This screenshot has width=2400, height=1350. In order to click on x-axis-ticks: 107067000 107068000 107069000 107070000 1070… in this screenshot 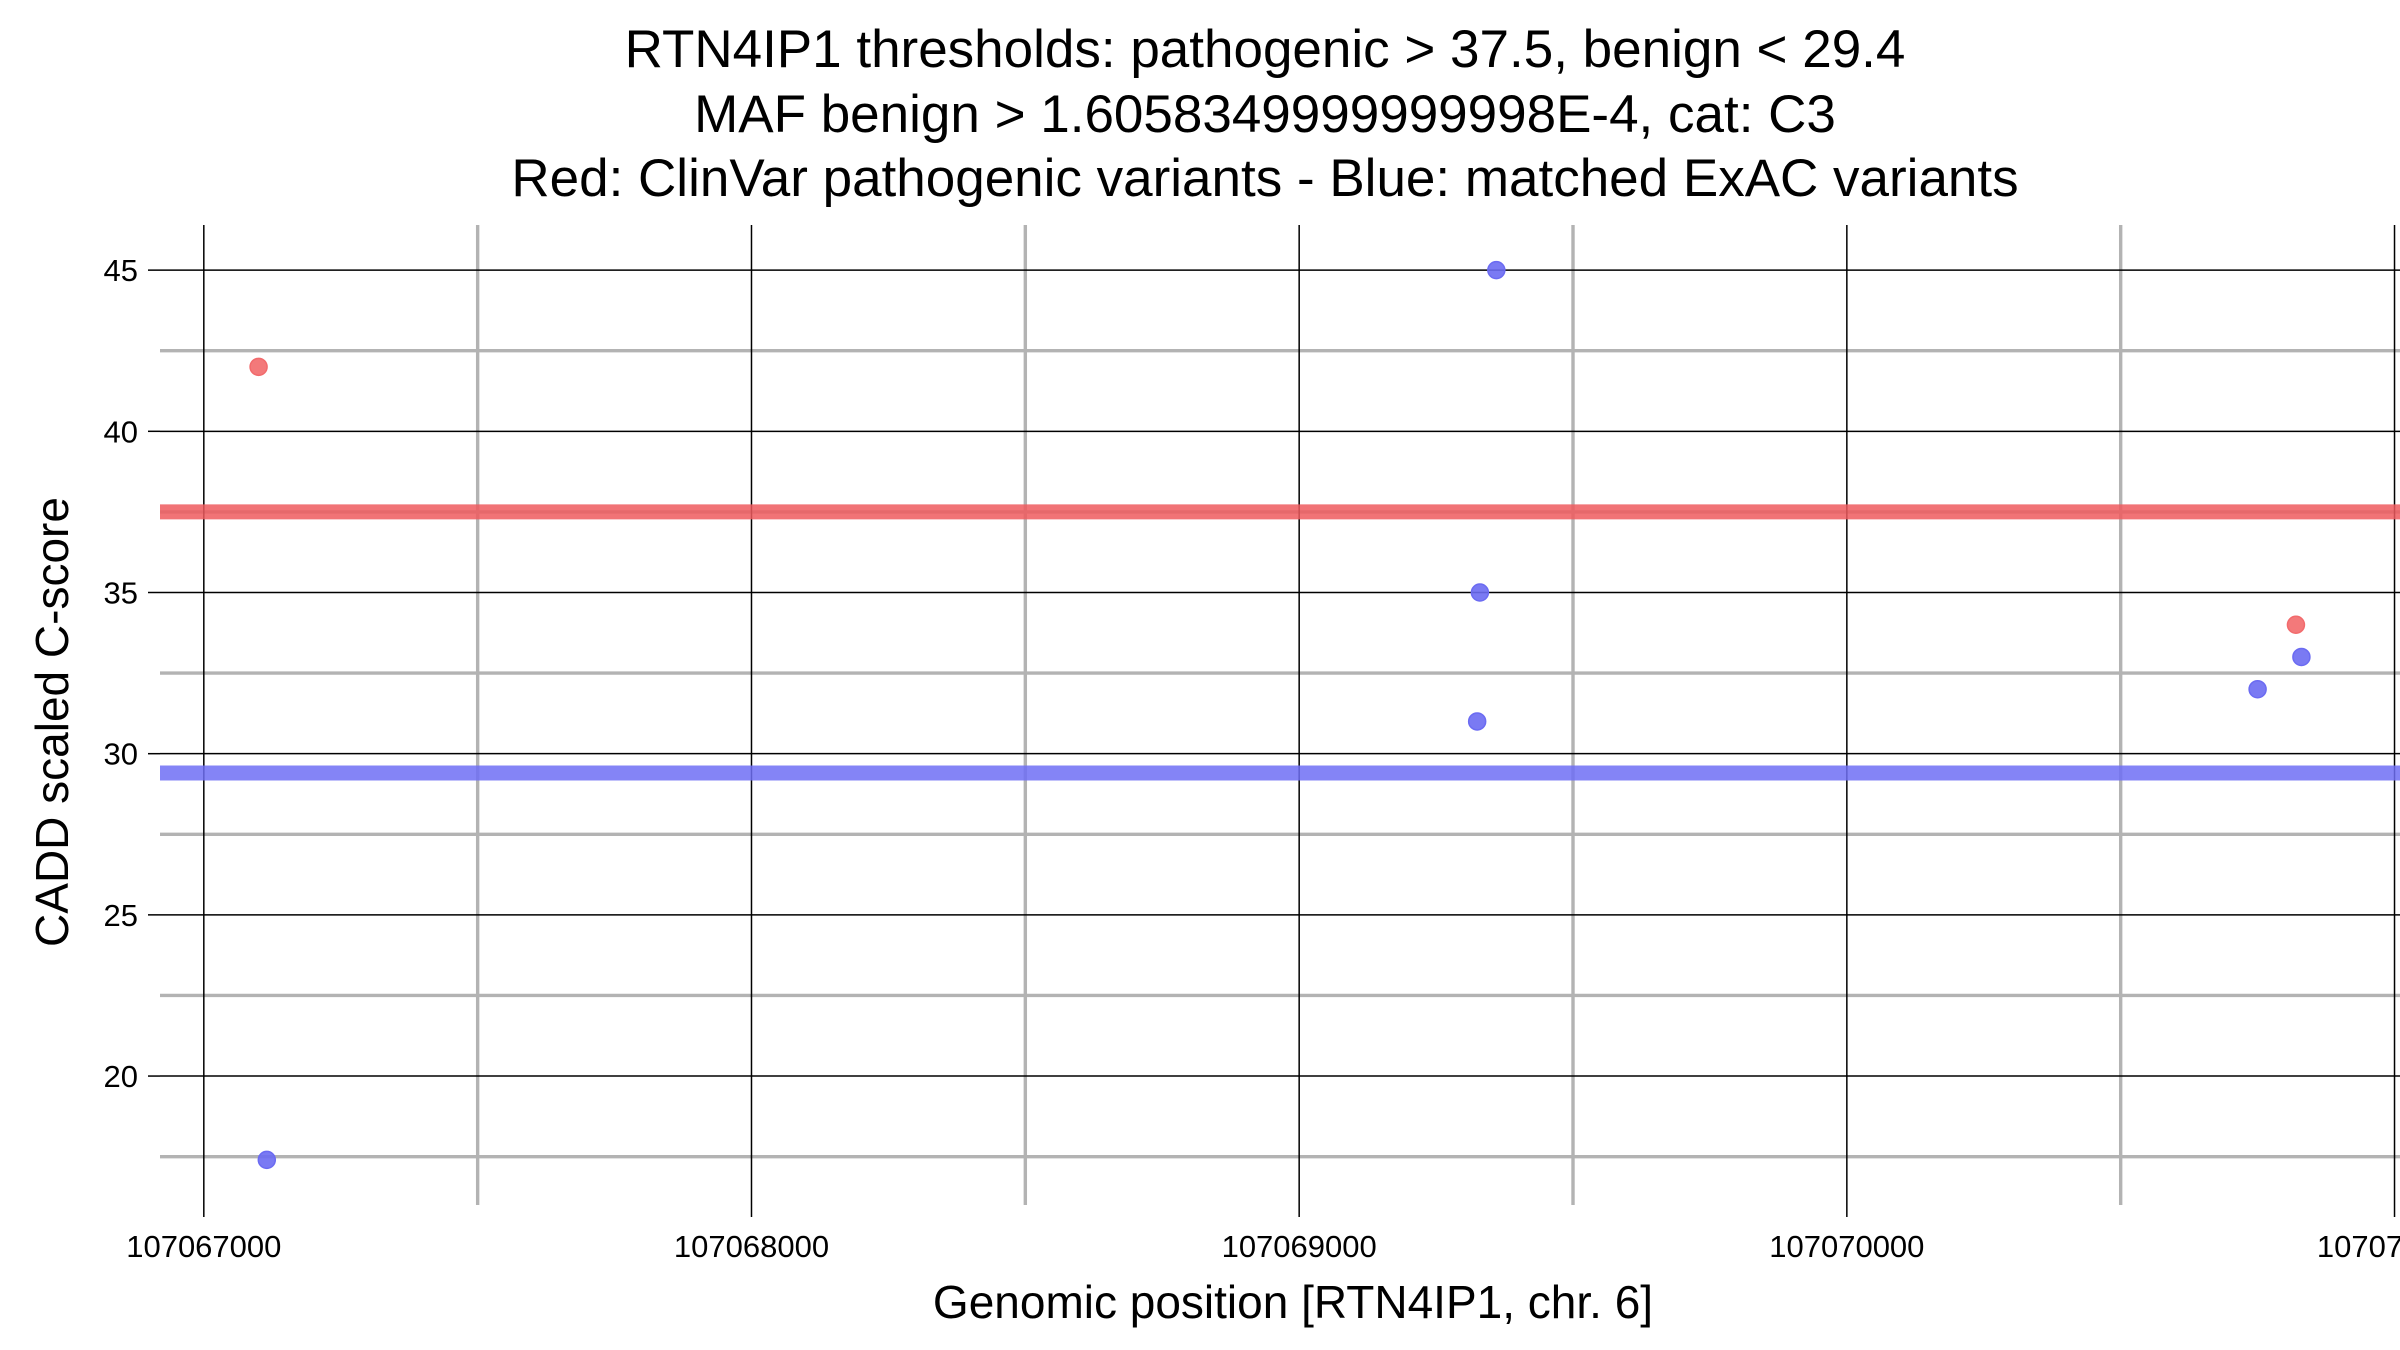, I will do `click(1263, 1234)`.